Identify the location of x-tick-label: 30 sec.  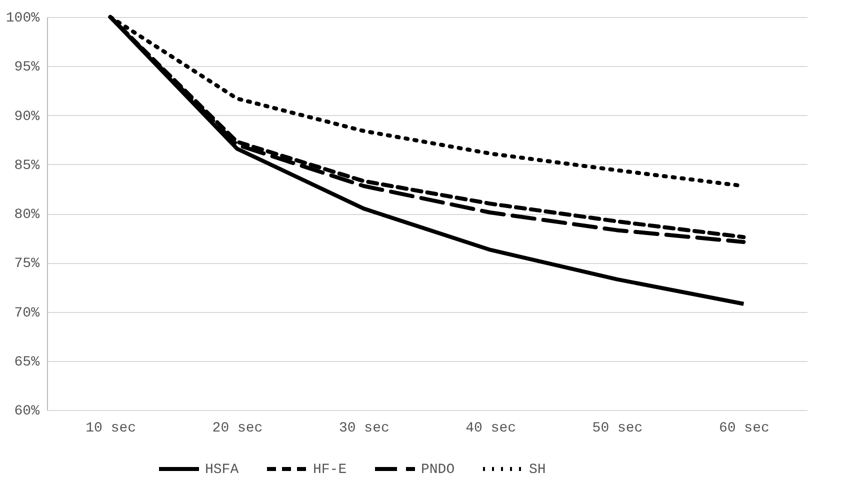
(364, 428).